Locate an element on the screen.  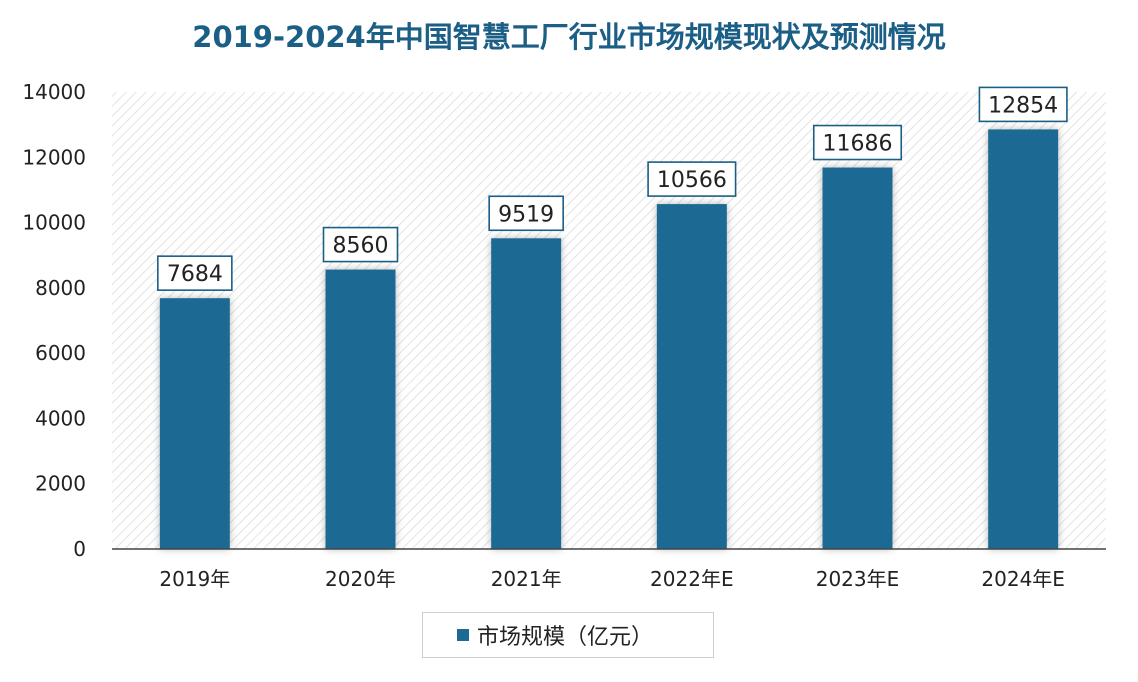
data-label: 8560 is located at coordinates (361, 246).